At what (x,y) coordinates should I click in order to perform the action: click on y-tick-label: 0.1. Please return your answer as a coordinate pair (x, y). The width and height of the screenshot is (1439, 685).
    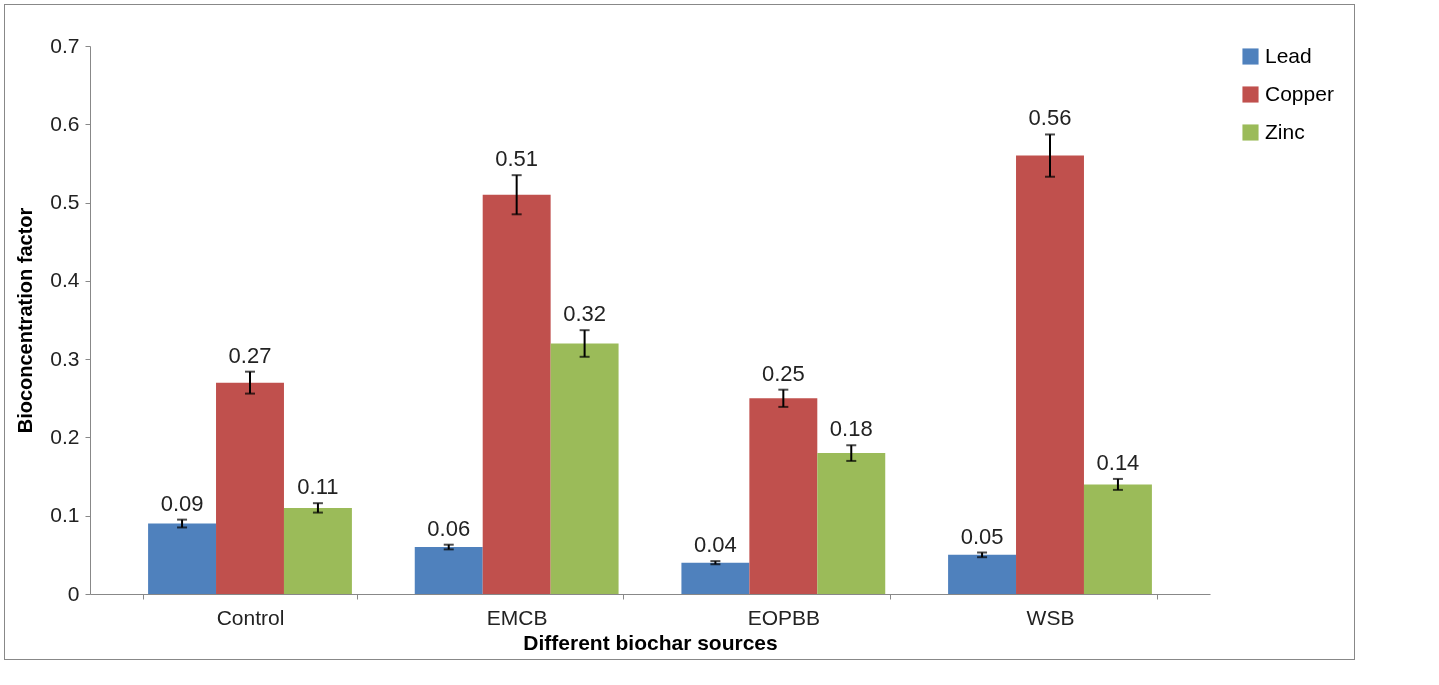
    Looking at the image, I should click on (65, 515).